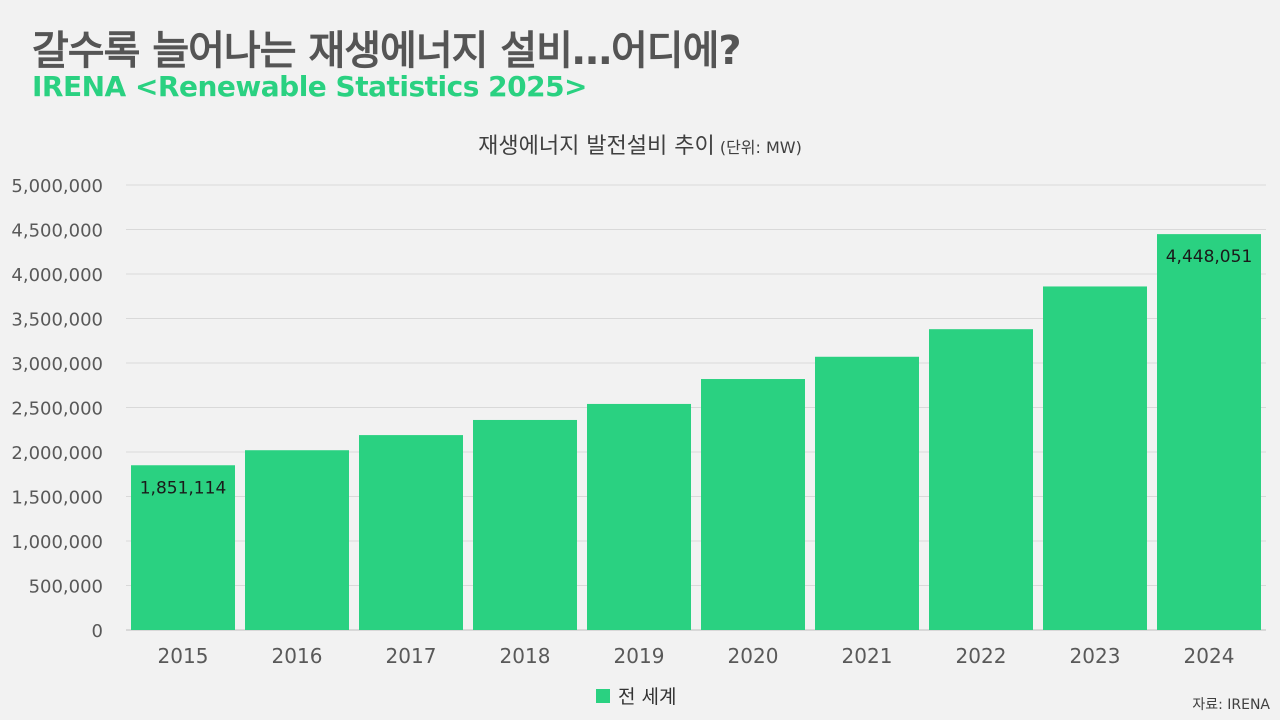  What do you see at coordinates (57, 231) in the screenshot?
I see `y-tick-label: 4,500,000` at bounding box center [57, 231].